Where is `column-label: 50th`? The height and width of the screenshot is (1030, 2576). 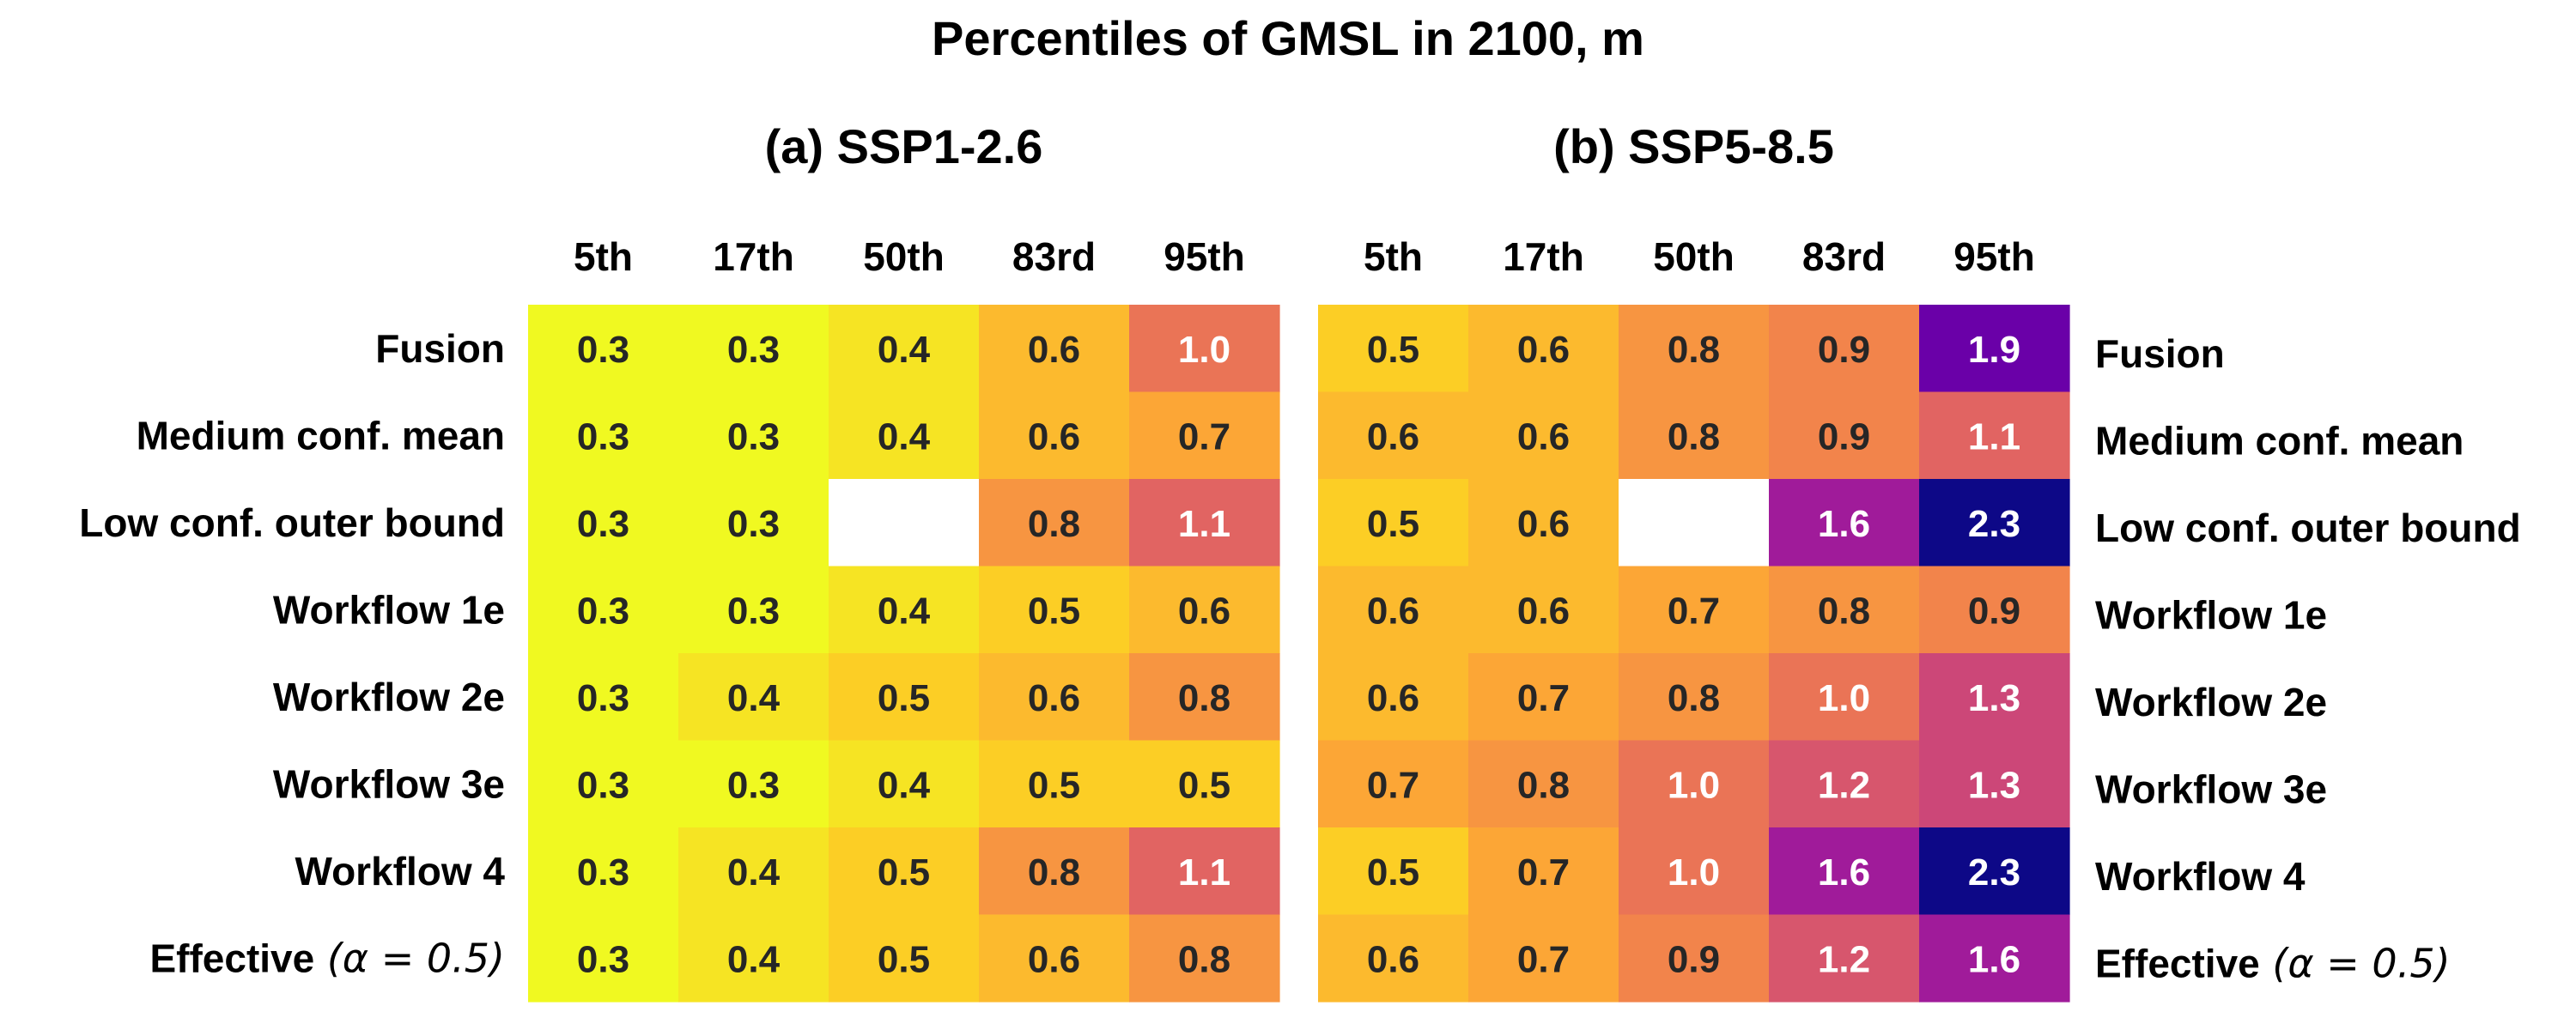 column-label: 50th is located at coordinates (904, 256).